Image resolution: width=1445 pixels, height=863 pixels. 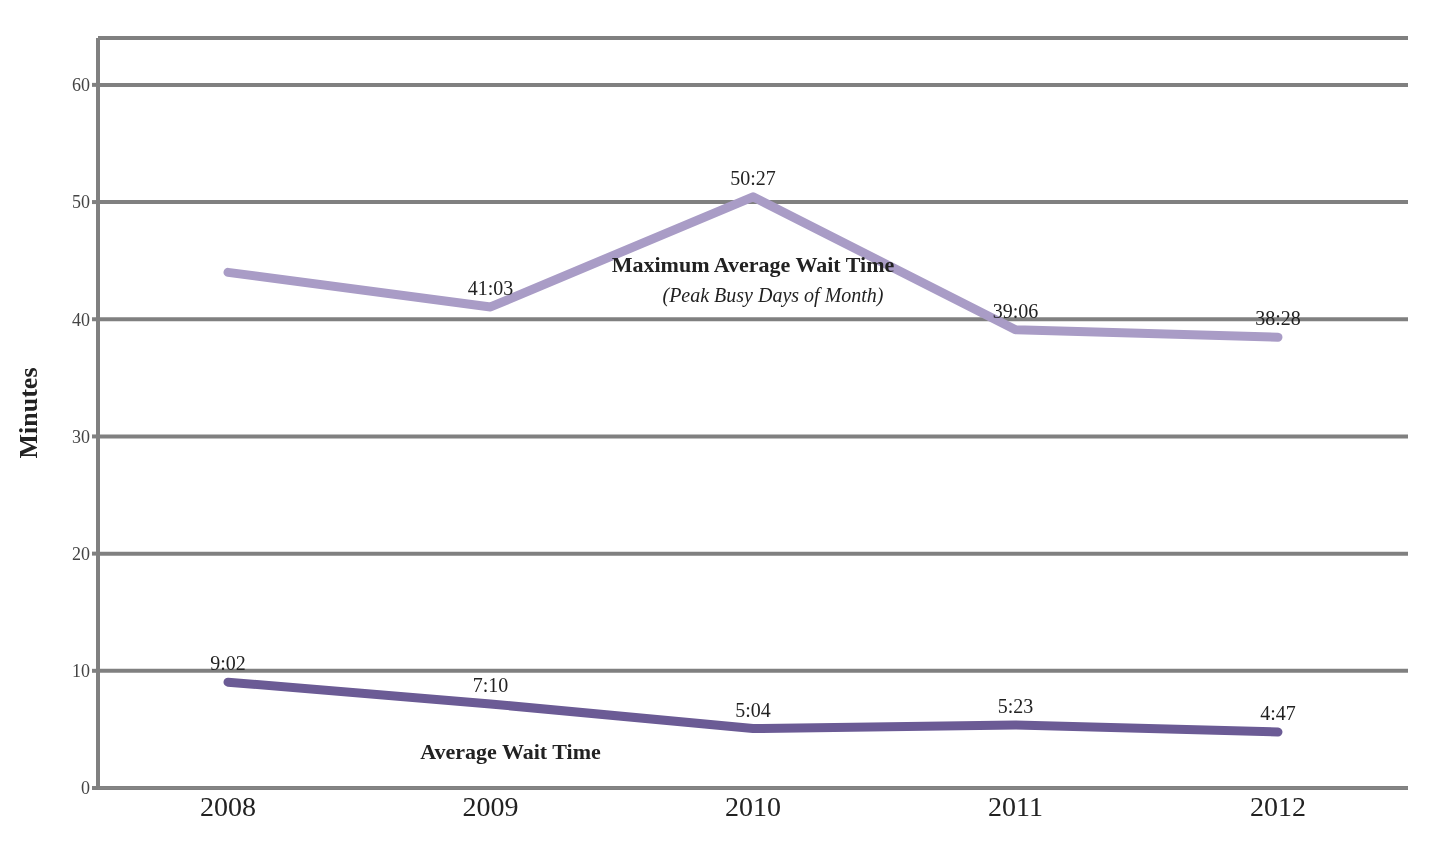 What do you see at coordinates (1015, 310) in the screenshot?
I see `data-label: 39:06` at bounding box center [1015, 310].